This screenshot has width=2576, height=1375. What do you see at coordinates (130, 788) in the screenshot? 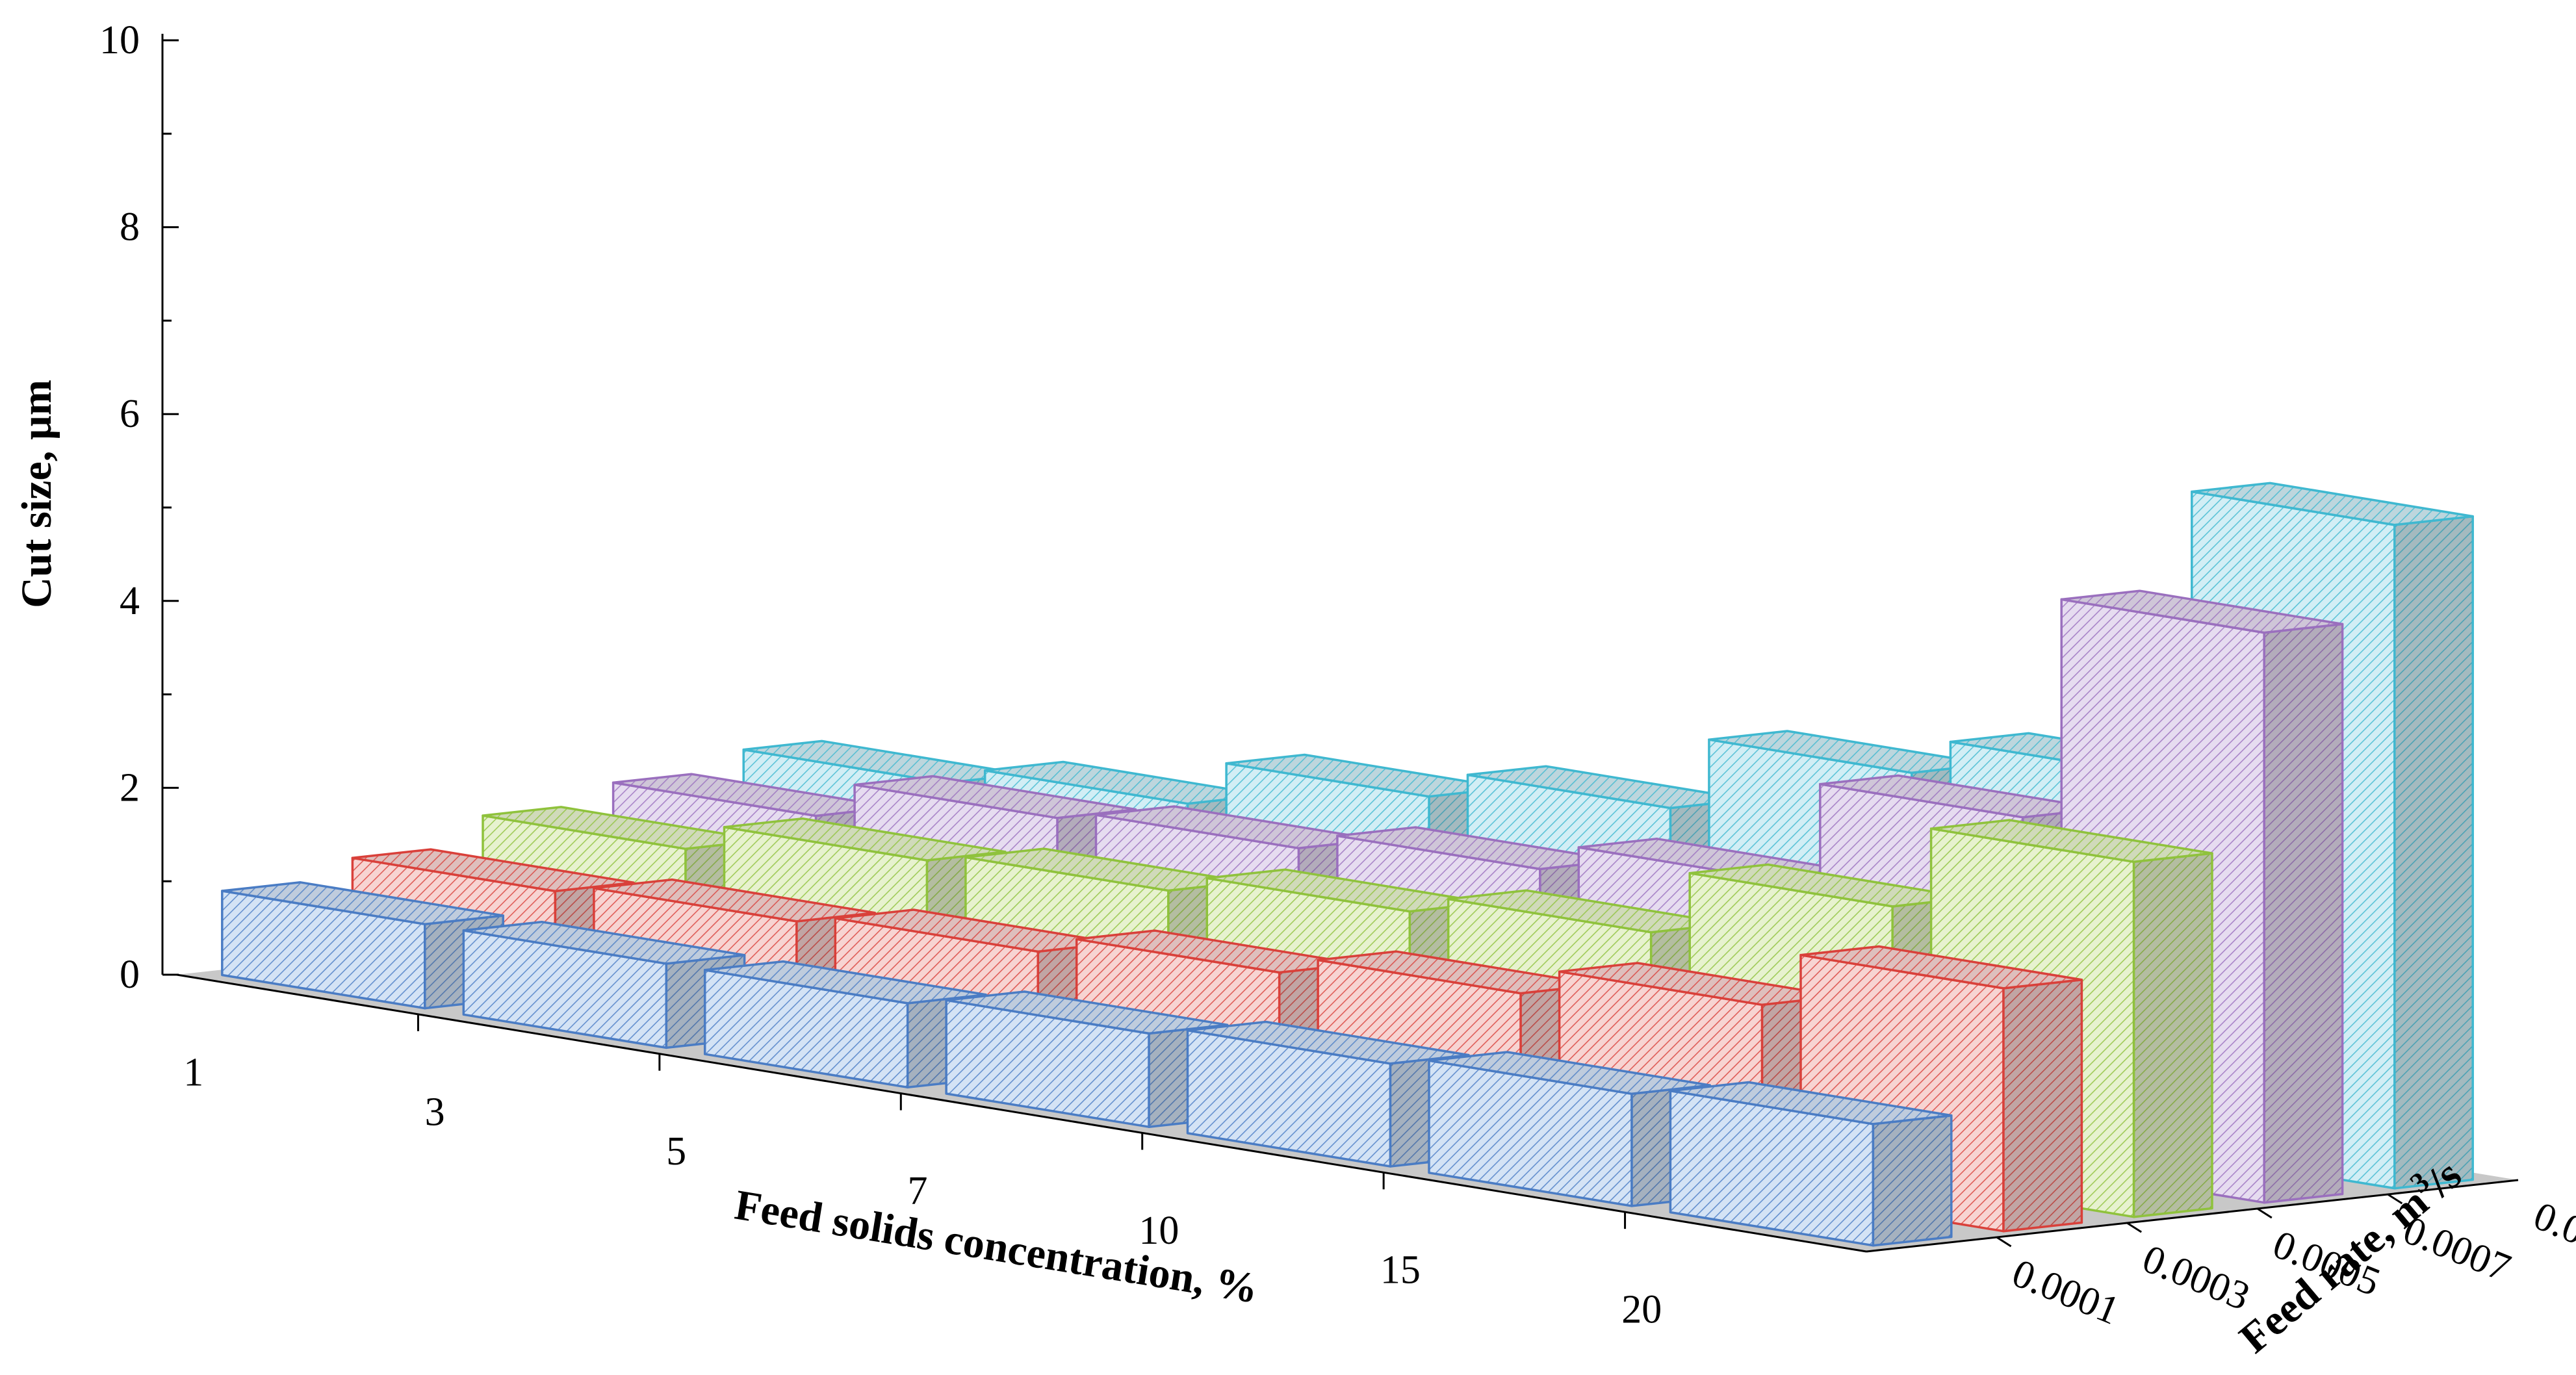
I see `z-tick-label: 2` at bounding box center [130, 788].